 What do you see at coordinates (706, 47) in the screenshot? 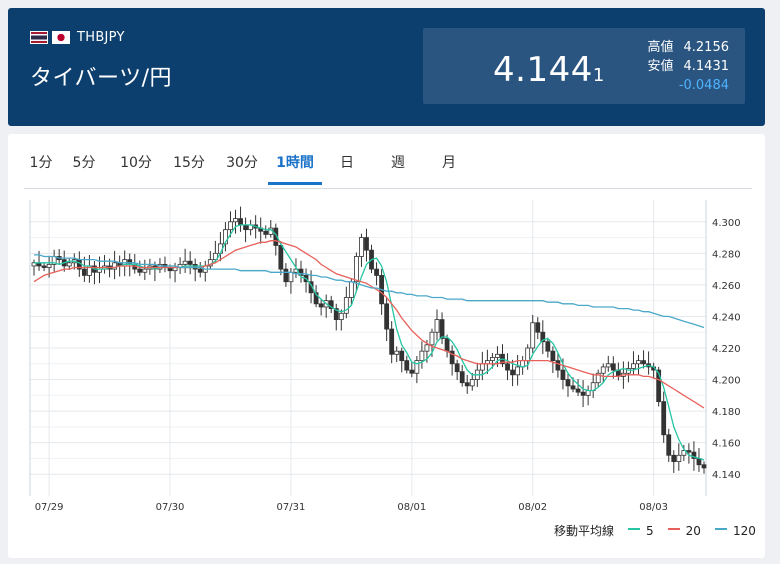
I see `high-value: 4.2156` at bounding box center [706, 47].